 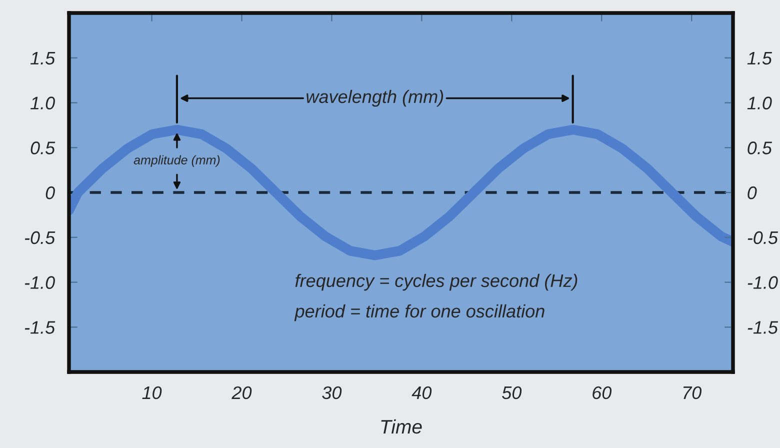 I want to click on x-axis-title: Time, so click(x=401, y=426).